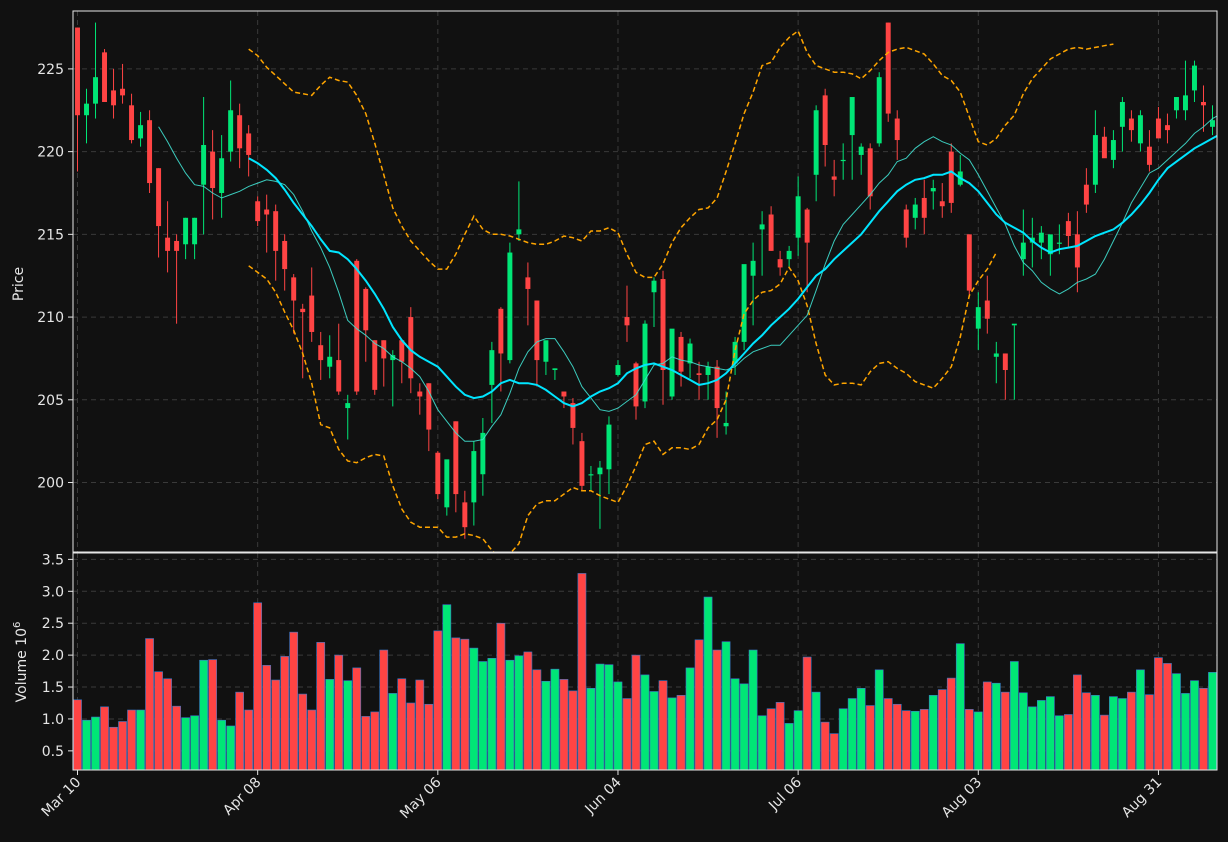 Image resolution: width=1228 pixels, height=842 pixels. Describe the element at coordinates (53, 592) in the screenshot. I see `volume-ytick-label: 3.0` at that location.